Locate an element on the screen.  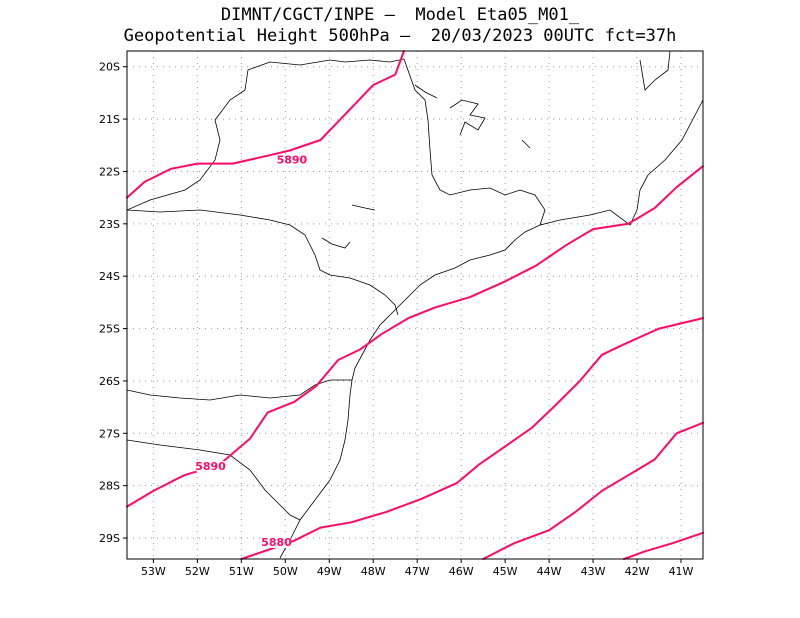
lon-tick-label: 44W is located at coordinates (549, 571).